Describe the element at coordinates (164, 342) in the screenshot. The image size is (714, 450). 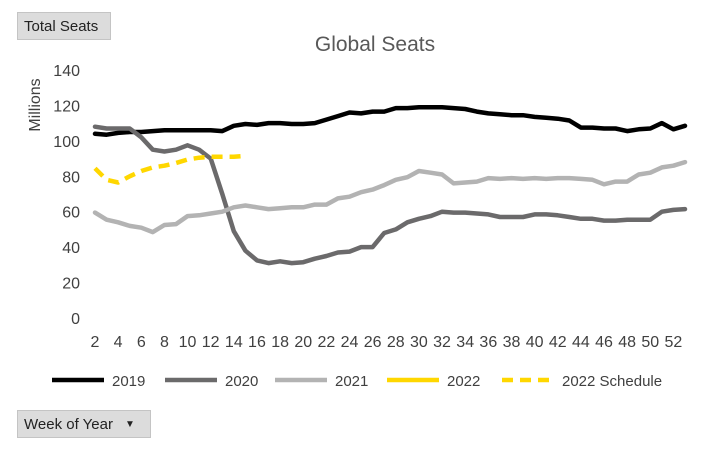
I see `x-tick-label: 8` at that location.